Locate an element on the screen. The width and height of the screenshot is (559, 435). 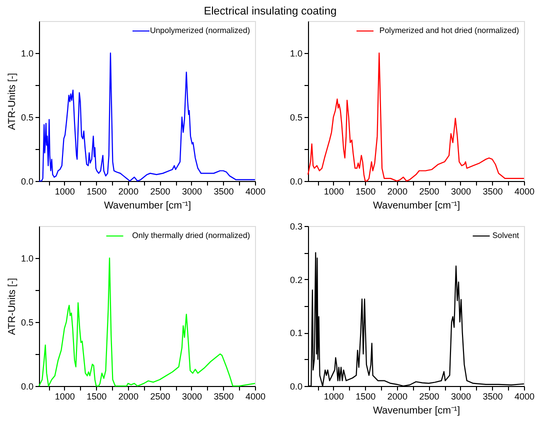
legend-label: Solvent is located at coordinates (506, 235).